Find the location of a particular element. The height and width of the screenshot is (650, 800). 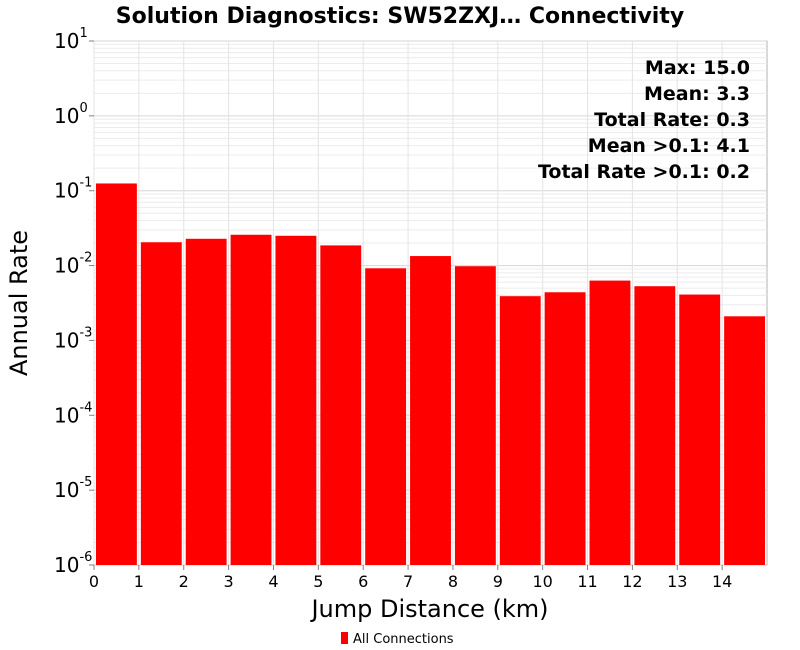

x-tick-label: 4 is located at coordinates (273, 581).